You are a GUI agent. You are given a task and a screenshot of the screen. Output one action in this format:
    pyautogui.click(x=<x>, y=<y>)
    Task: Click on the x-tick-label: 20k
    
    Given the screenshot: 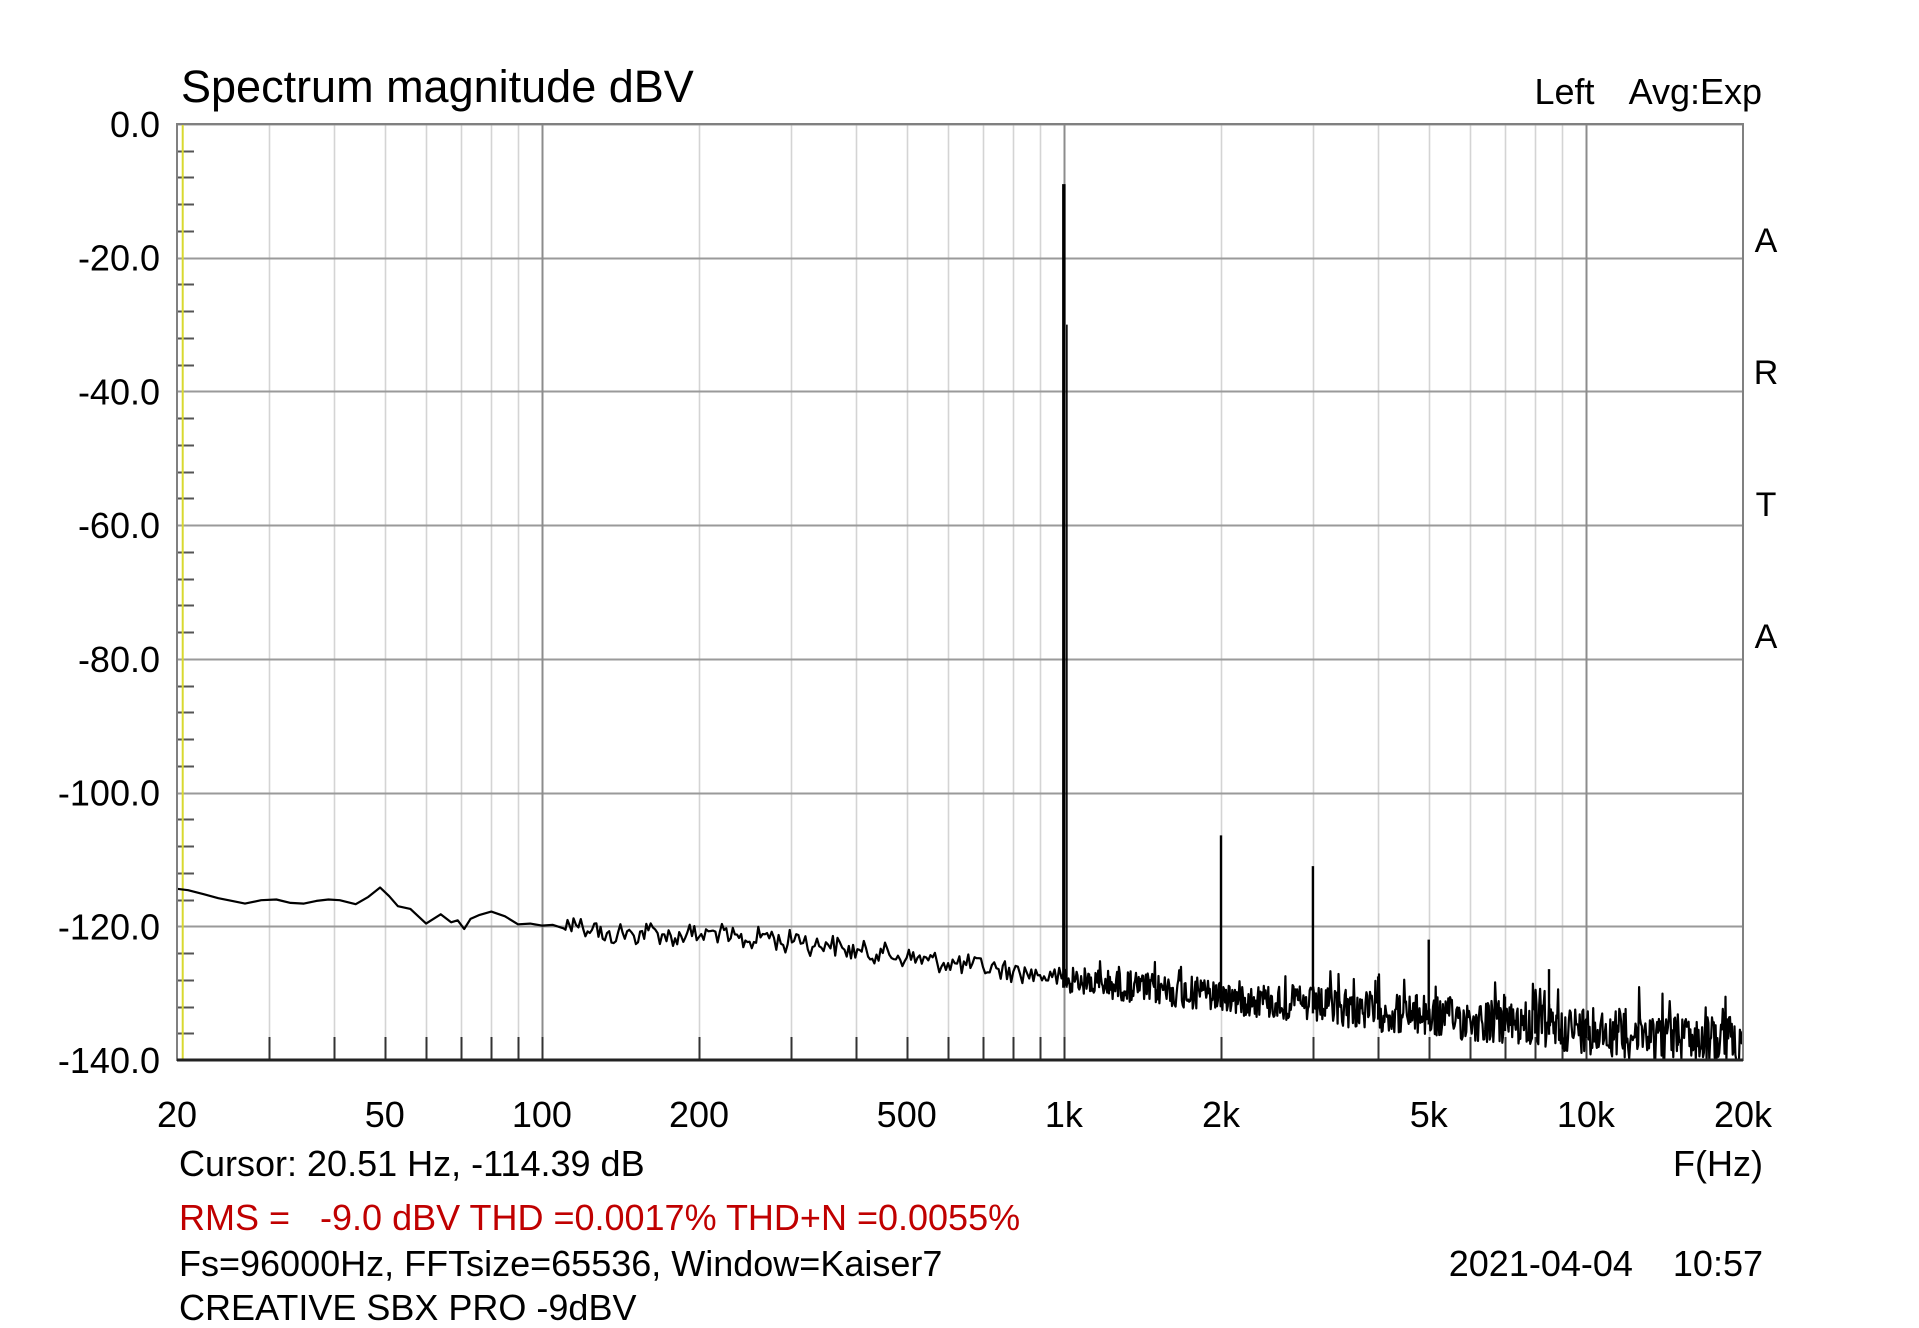 What is the action you would take?
    pyautogui.click(x=1743, y=1114)
    